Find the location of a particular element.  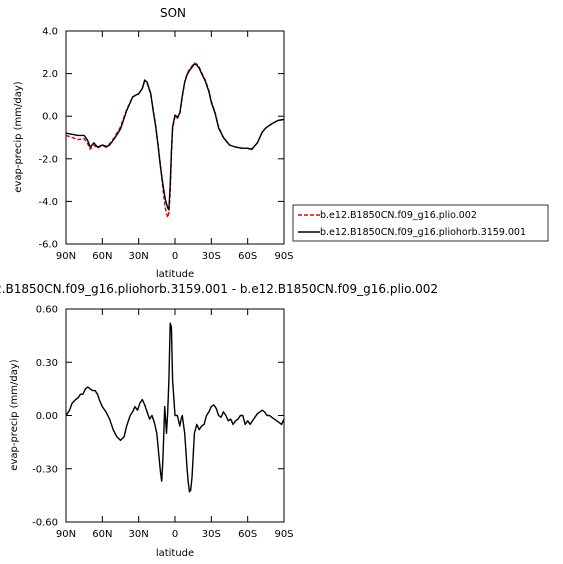

chart2-x-axis-title: latitude is located at coordinates (175, 553).